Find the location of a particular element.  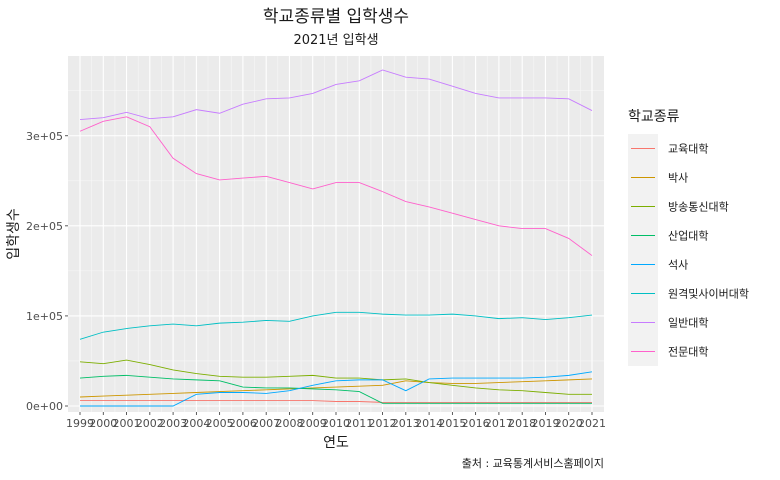

legend-label: 산업대학 is located at coordinates (688, 236).